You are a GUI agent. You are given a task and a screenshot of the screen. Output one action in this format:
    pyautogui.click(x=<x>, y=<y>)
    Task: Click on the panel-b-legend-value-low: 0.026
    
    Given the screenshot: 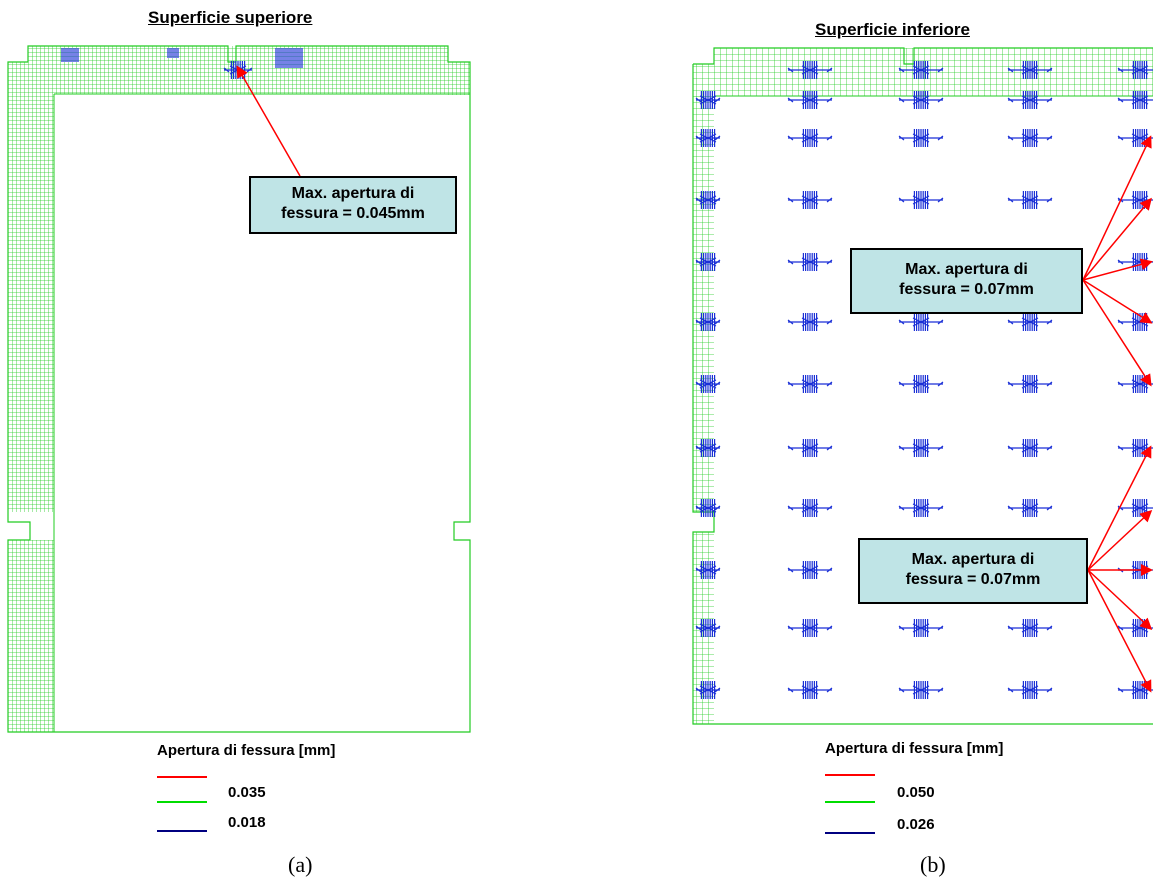 What is the action you would take?
    pyautogui.click(x=916, y=824)
    